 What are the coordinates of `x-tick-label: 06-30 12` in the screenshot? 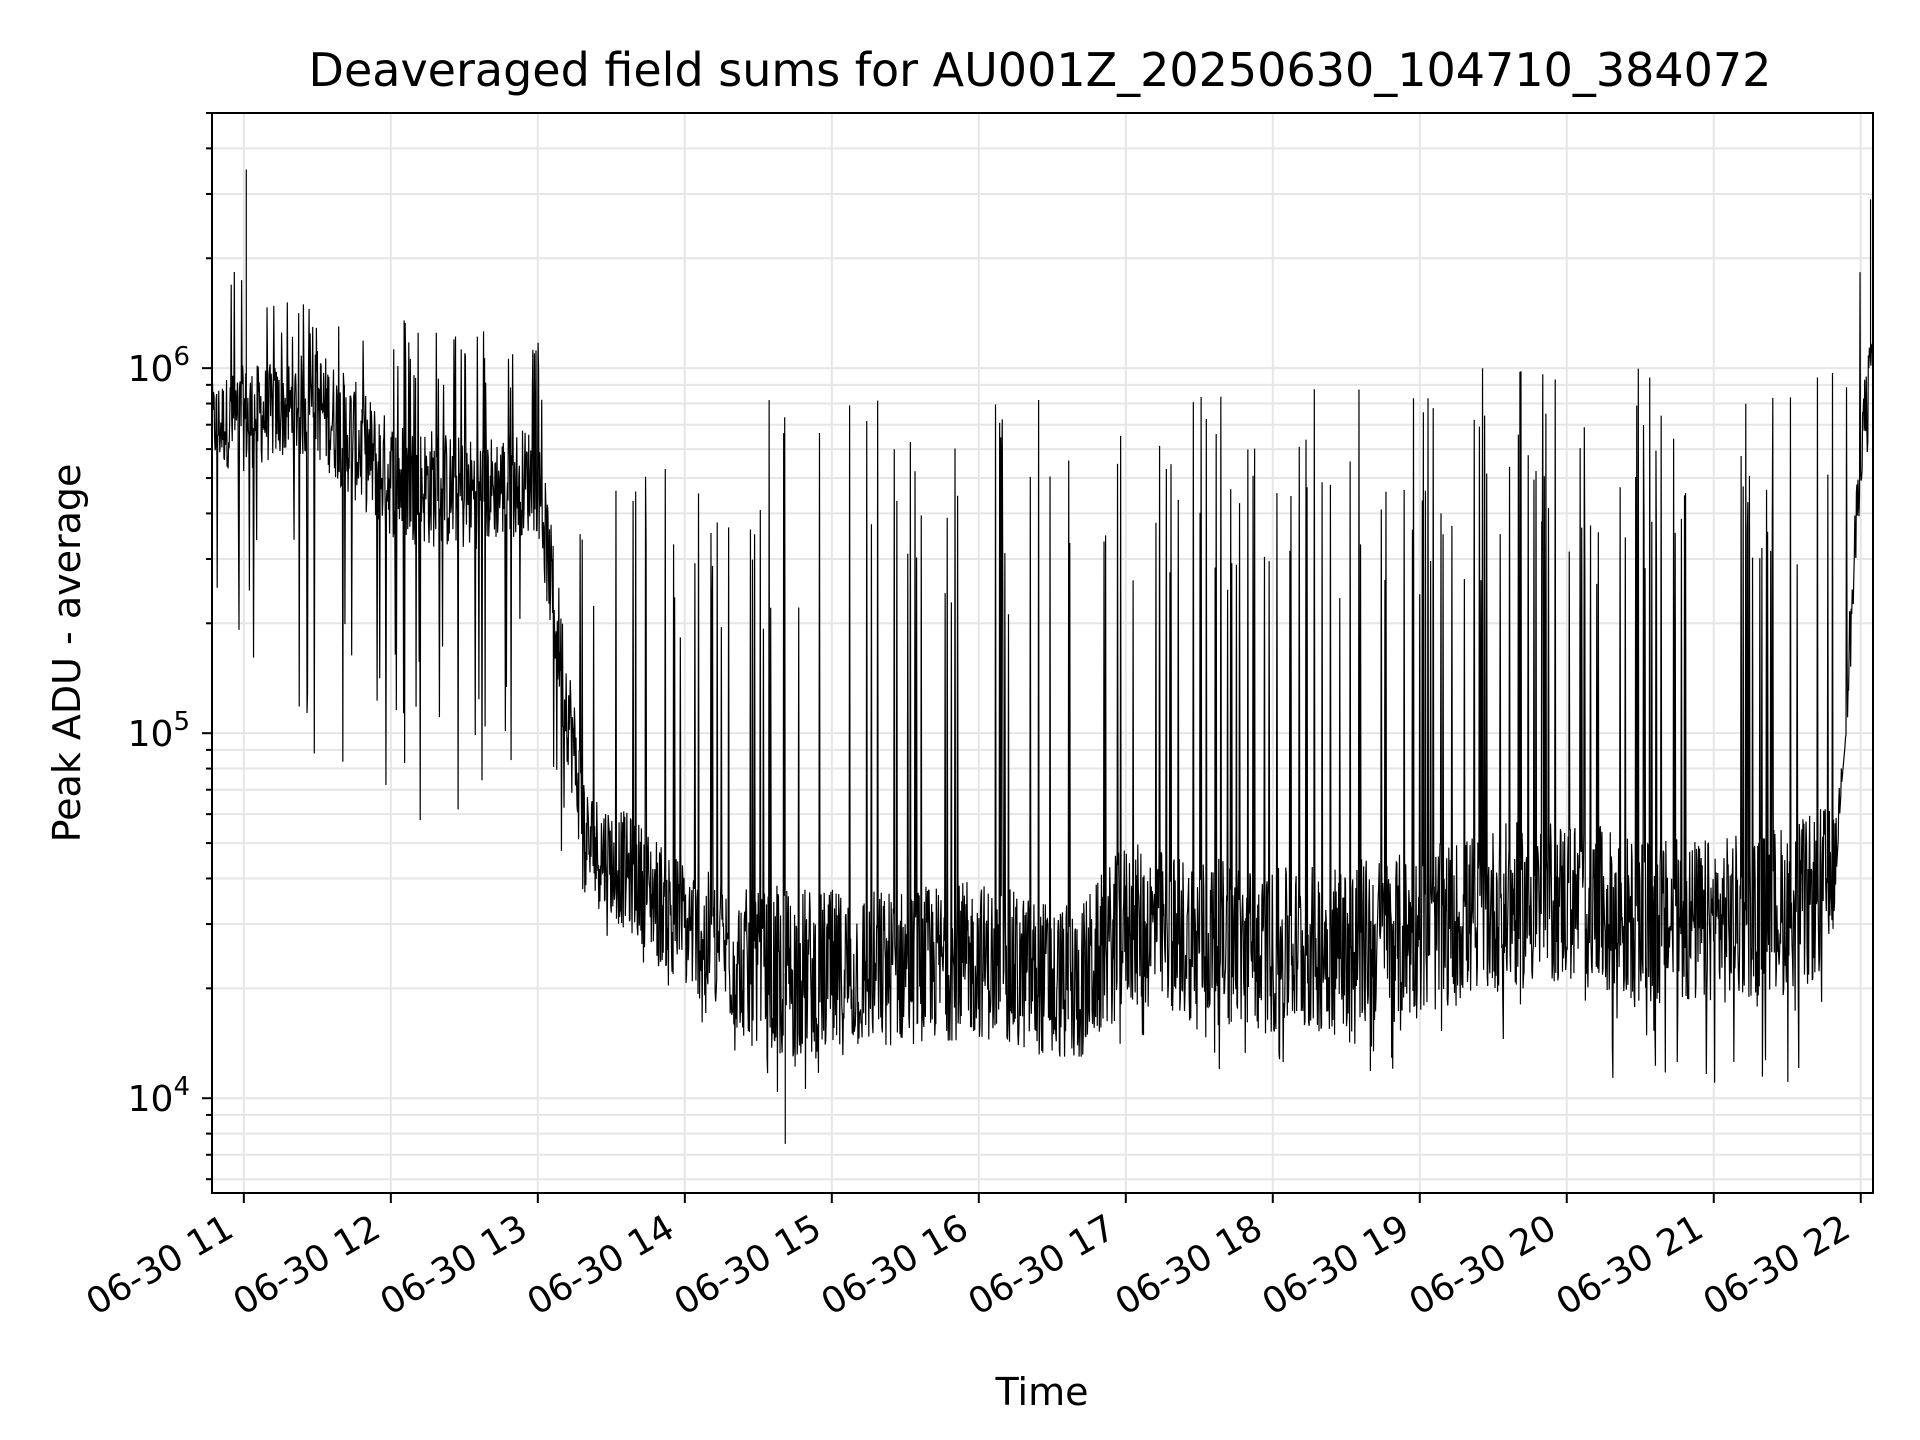 It's located at (307, 1265).